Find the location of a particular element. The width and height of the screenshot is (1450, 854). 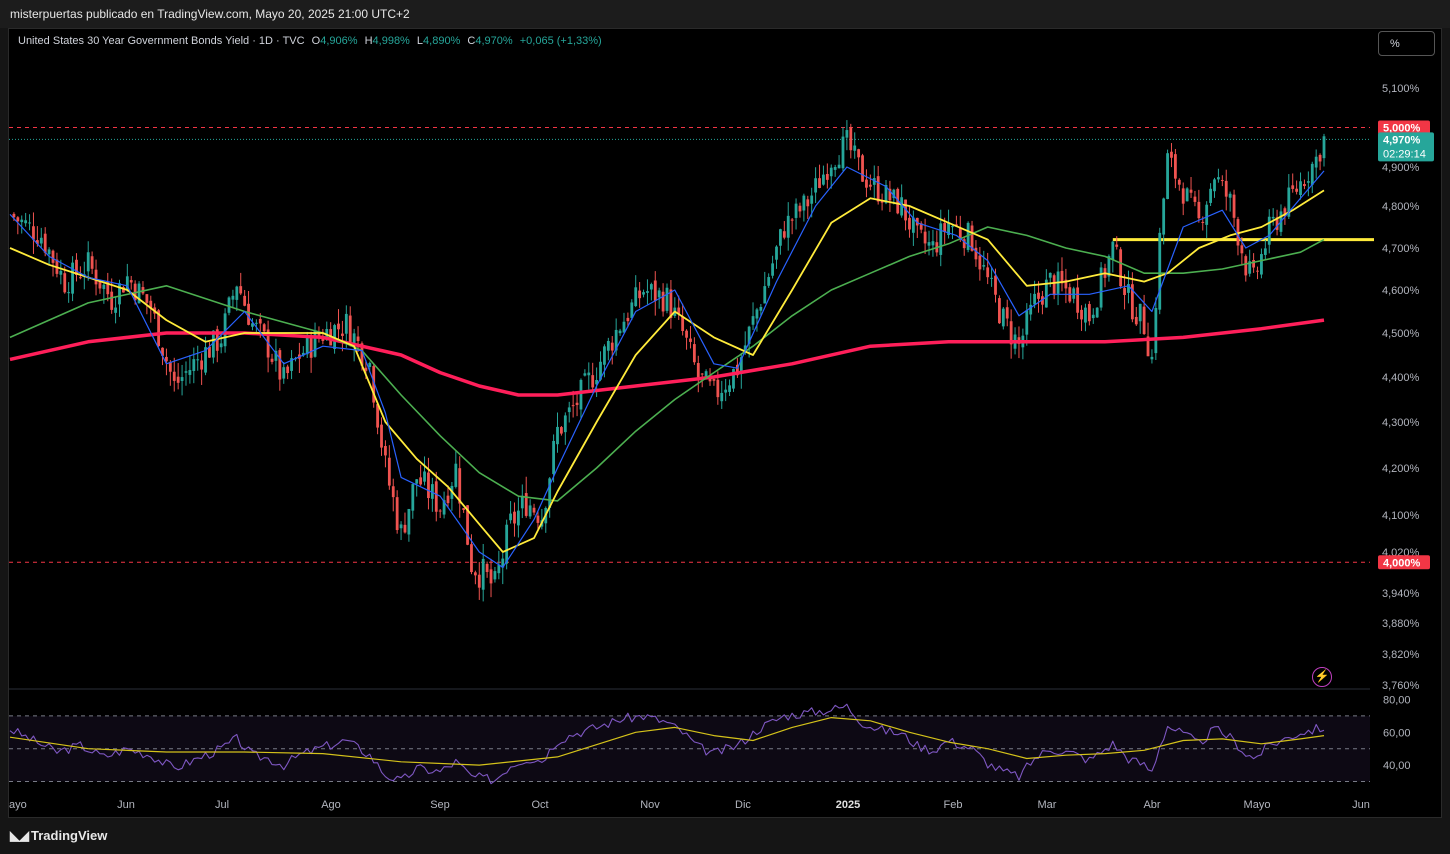

price-axis-tick: 5,100% is located at coordinates (1401, 89).